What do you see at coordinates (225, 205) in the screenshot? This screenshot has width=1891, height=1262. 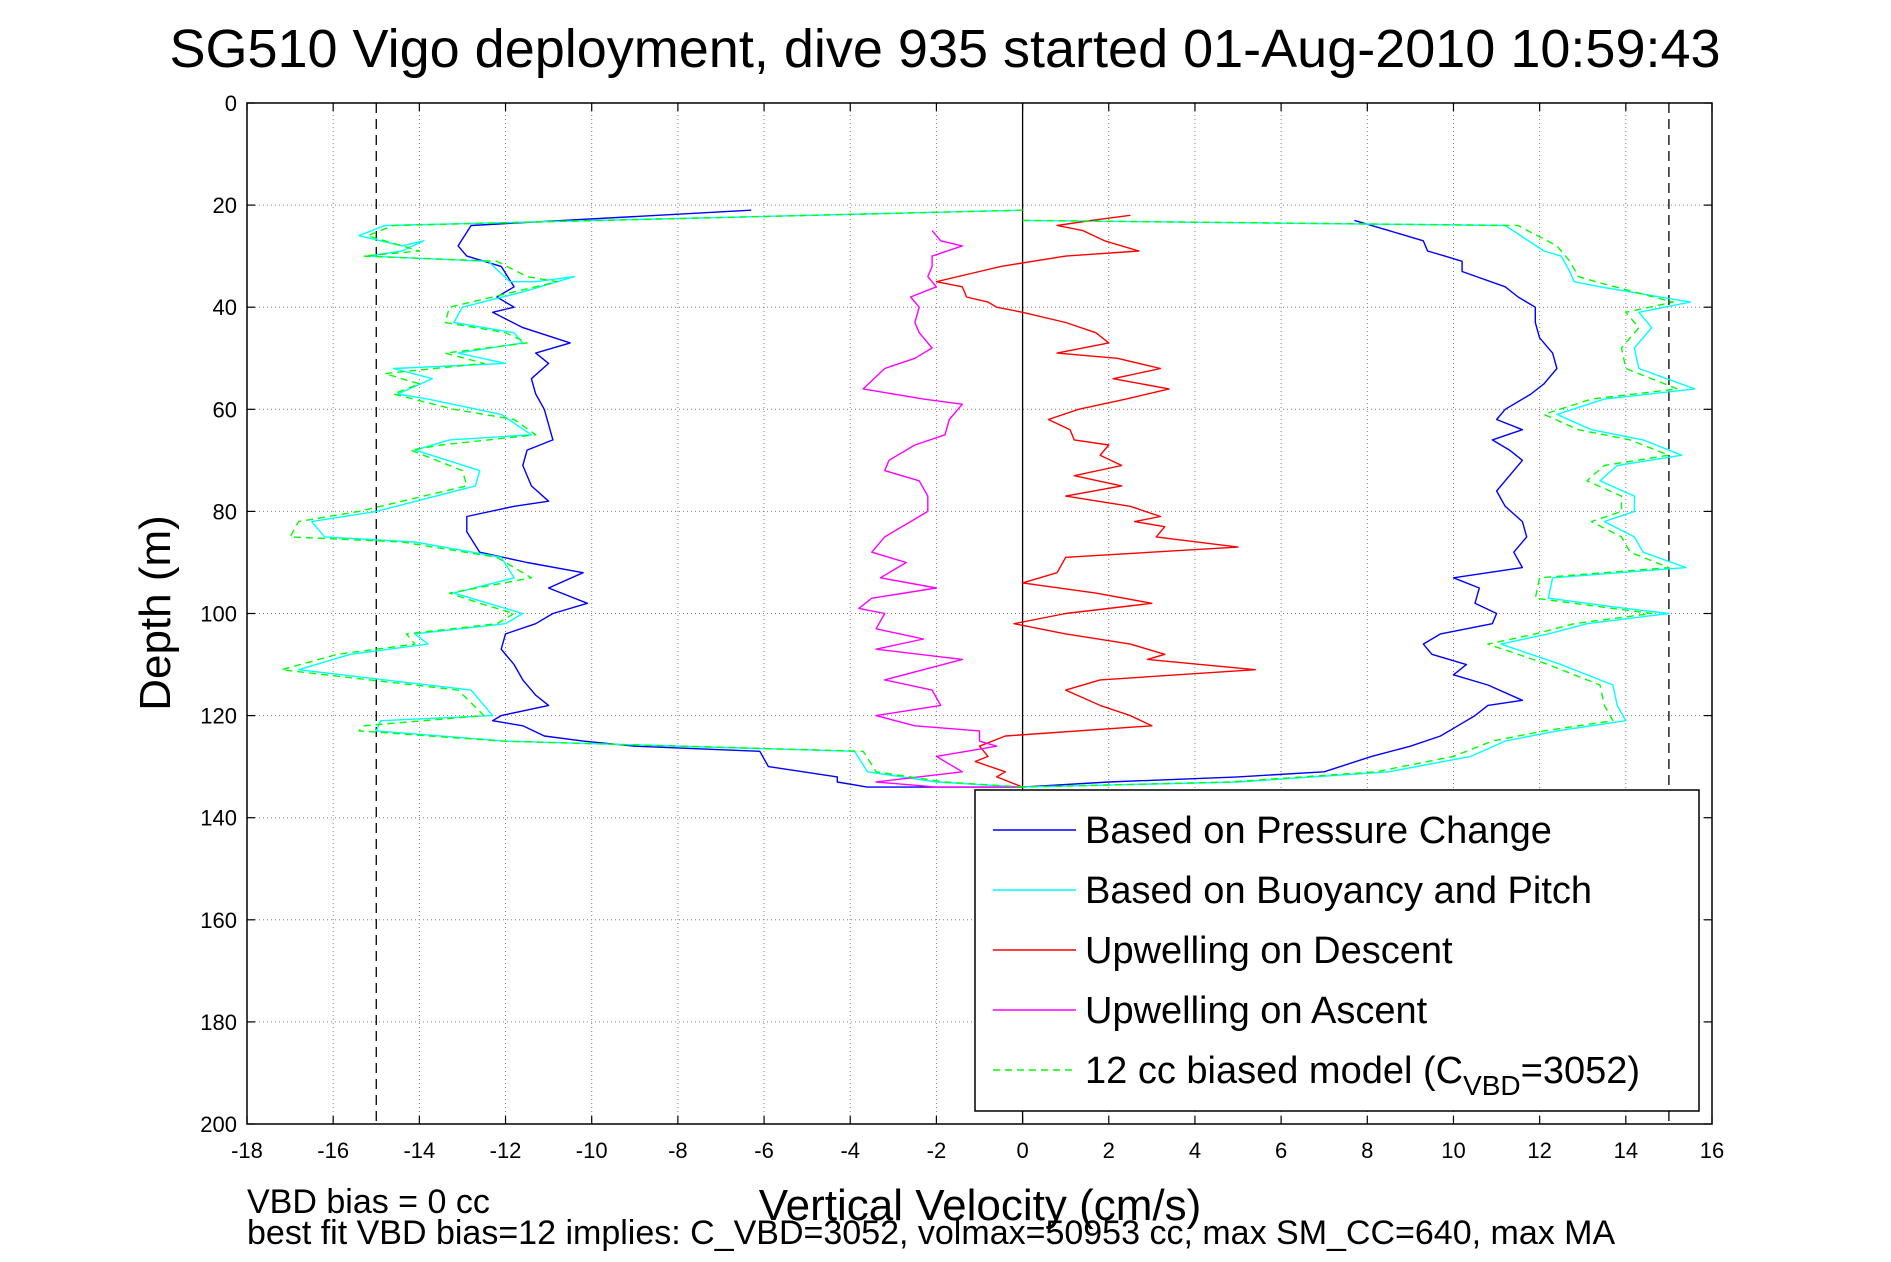 I see `y-tick-label: 20` at bounding box center [225, 205].